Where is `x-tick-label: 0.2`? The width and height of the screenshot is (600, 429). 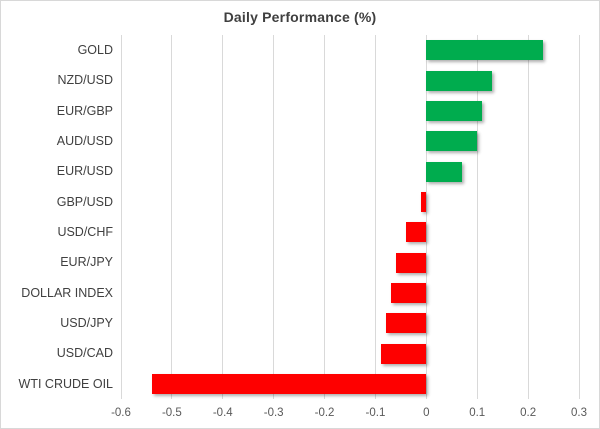
x-tick-label: 0.2 is located at coordinates (528, 413).